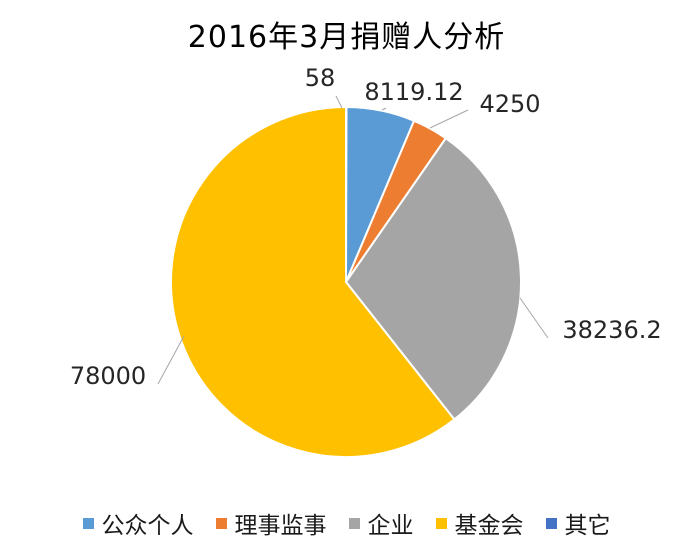  I want to click on legend-item-4: 基金会, so click(479, 523).